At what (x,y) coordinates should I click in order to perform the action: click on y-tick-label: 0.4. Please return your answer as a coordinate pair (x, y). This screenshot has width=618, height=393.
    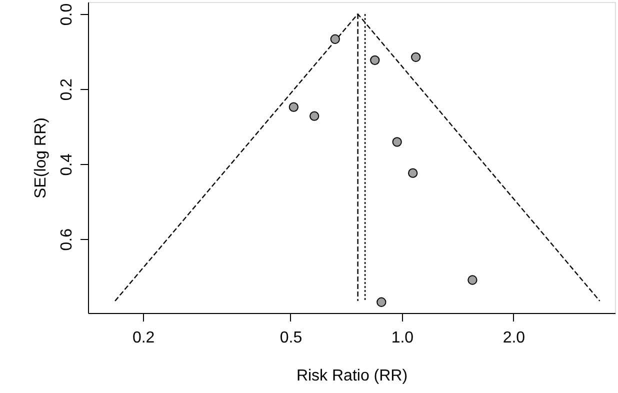
    Looking at the image, I should click on (67, 164).